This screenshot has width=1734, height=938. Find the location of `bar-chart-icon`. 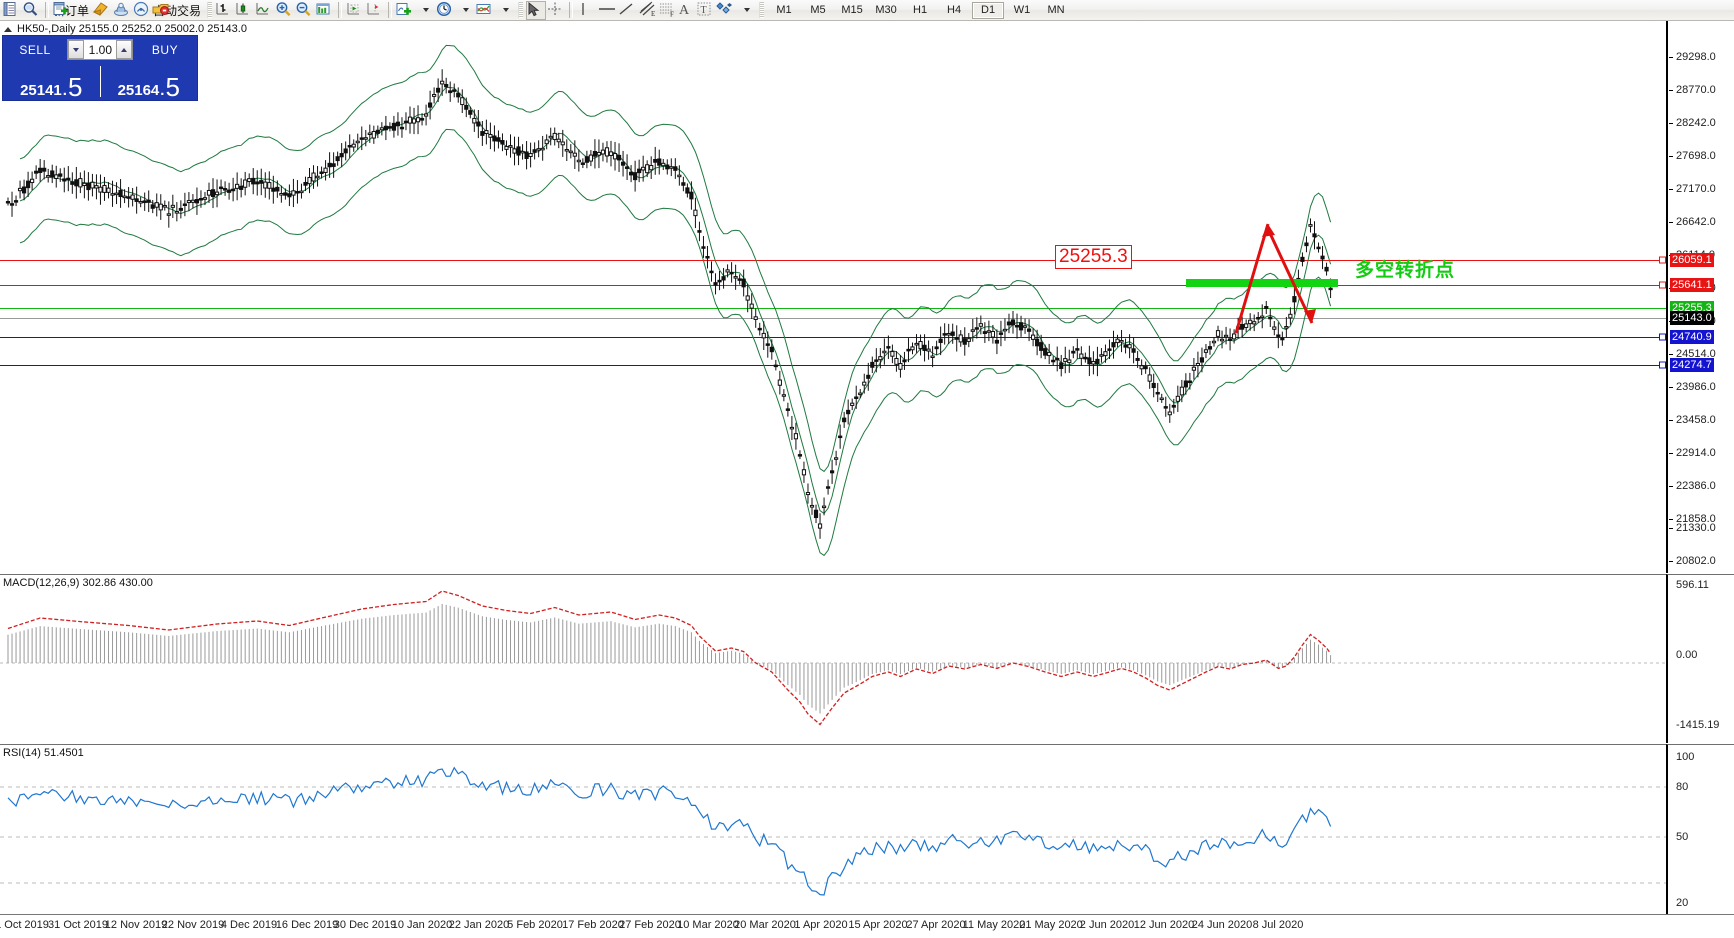

bar-chart-icon is located at coordinates (225, 10).